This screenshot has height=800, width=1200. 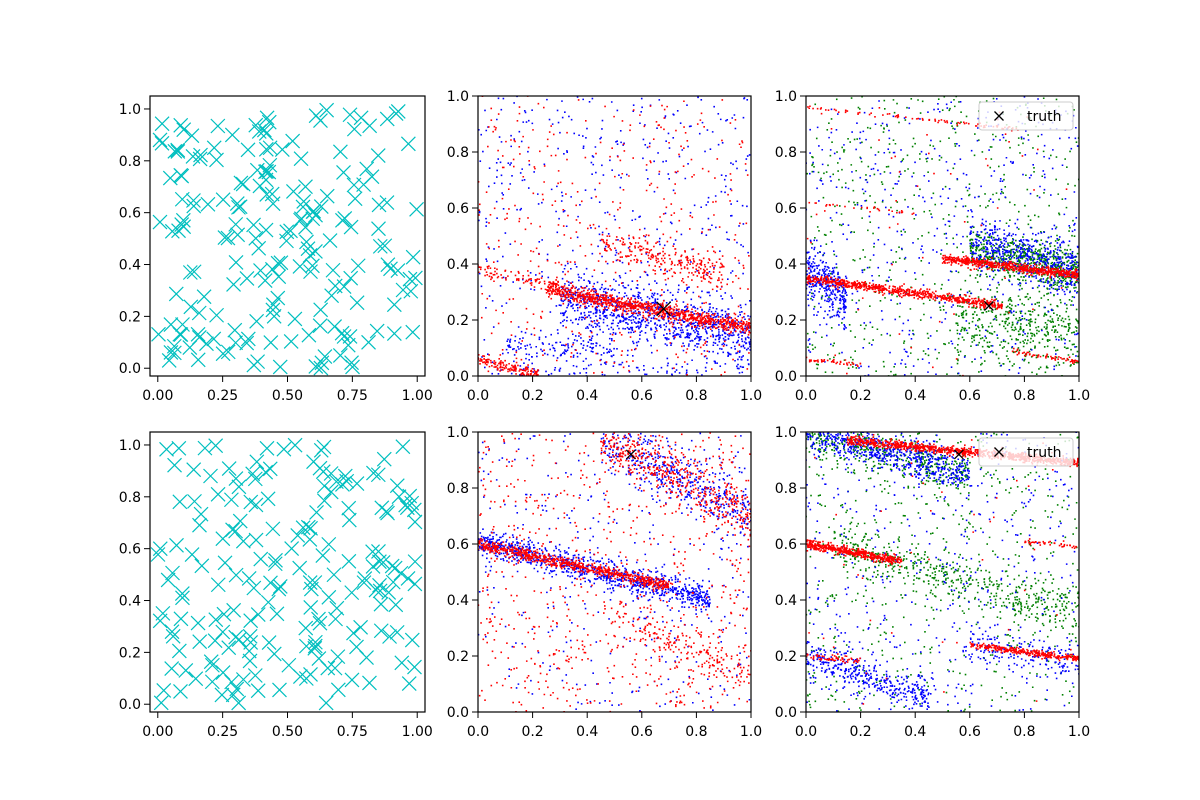 I want to click on y-tick-label: 0.8, so click(x=130, y=498).